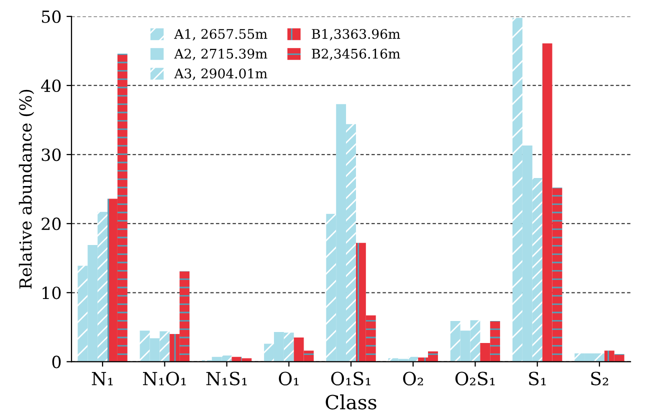 This screenshot has height=411, width=650. What do you see at coordinates (51, 224) in the screenshot?
I see `y-tick-label: 20` at bounding box center [51, 224].